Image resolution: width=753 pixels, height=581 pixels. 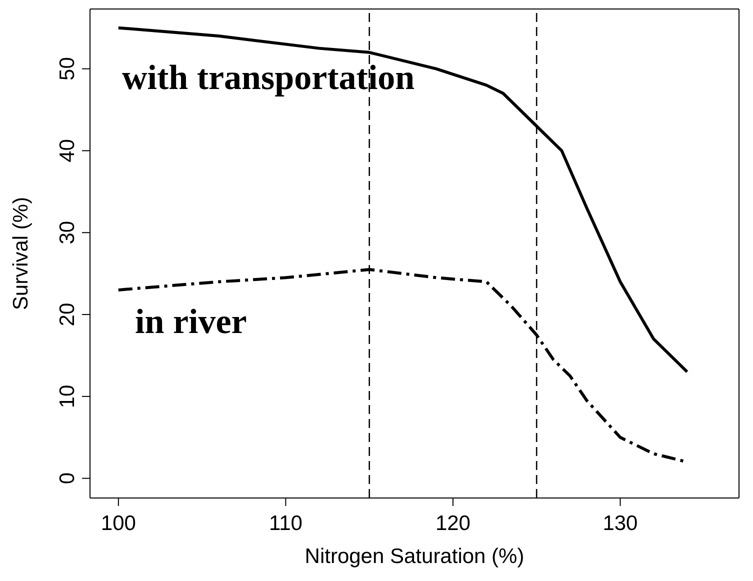 What do you see at coordinates (67, 314) in the screenshot?
I see `y-tick-label: 20` at bounding box center [67, 314].